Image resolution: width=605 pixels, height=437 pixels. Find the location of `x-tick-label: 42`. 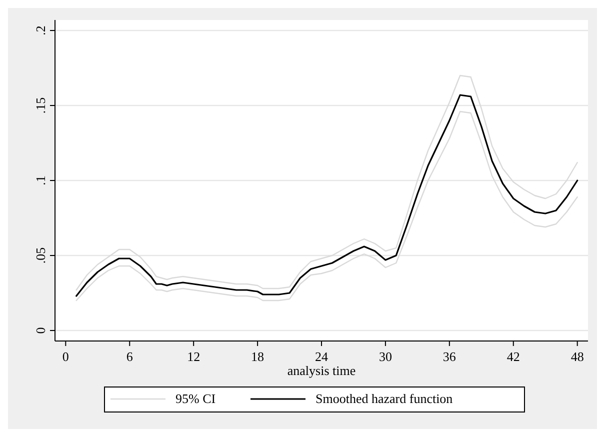

x-tick-label: 42 is located at coordinates (513, 356).